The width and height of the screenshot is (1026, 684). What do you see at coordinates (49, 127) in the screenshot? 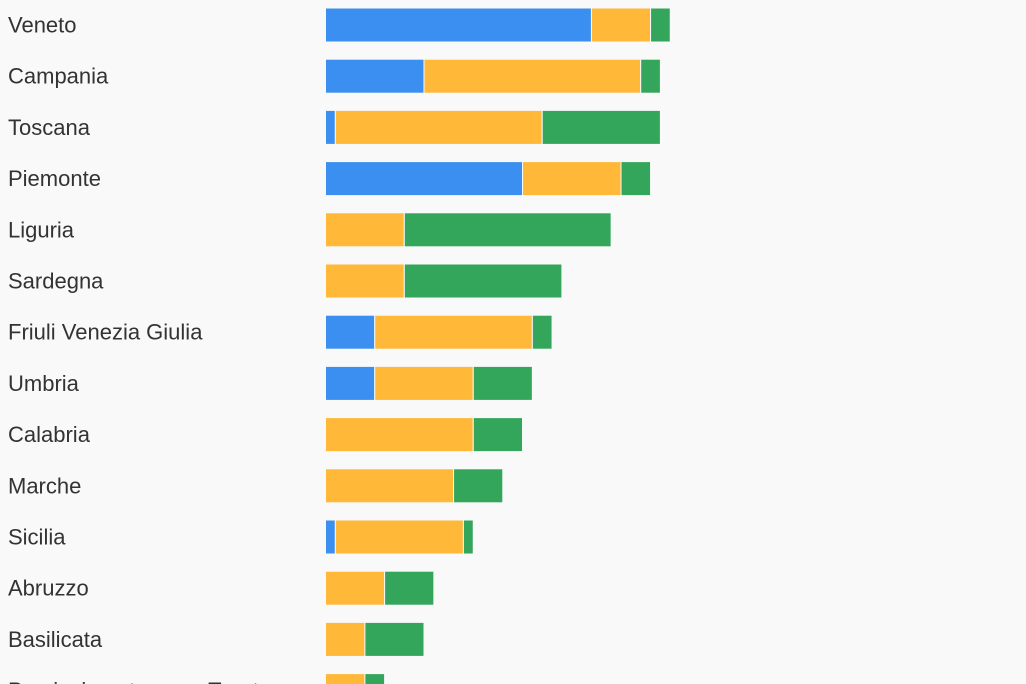
I see `category-label: Toscana` at bounding box center [49, 127].